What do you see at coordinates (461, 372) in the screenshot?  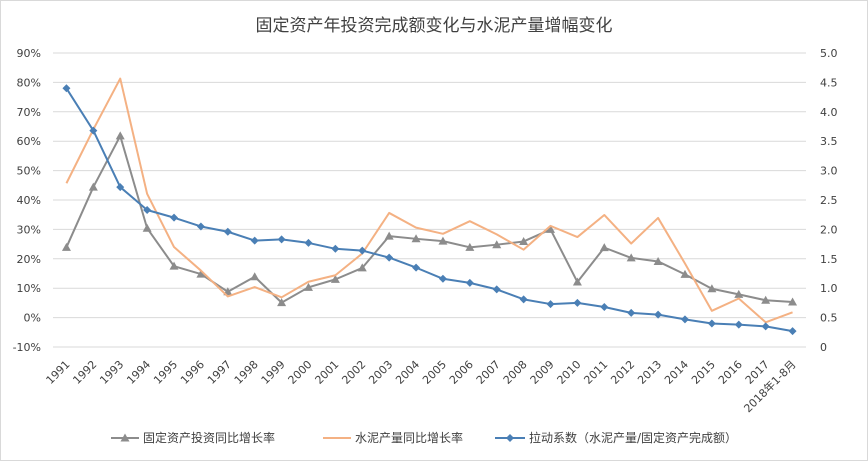 I see `x-tick-label: 2006` at bounding box center [461, 372].